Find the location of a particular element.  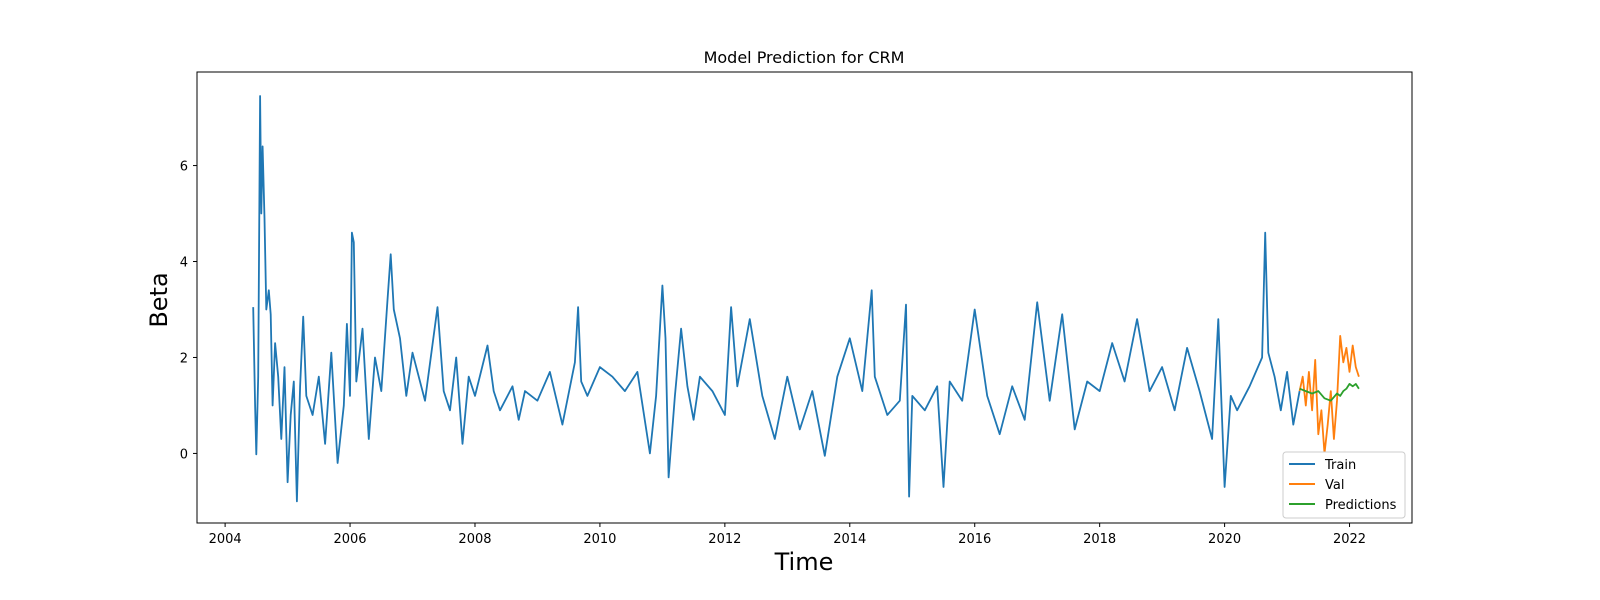

x-tick-label: 2020 is located at coordinates (1224, 539).